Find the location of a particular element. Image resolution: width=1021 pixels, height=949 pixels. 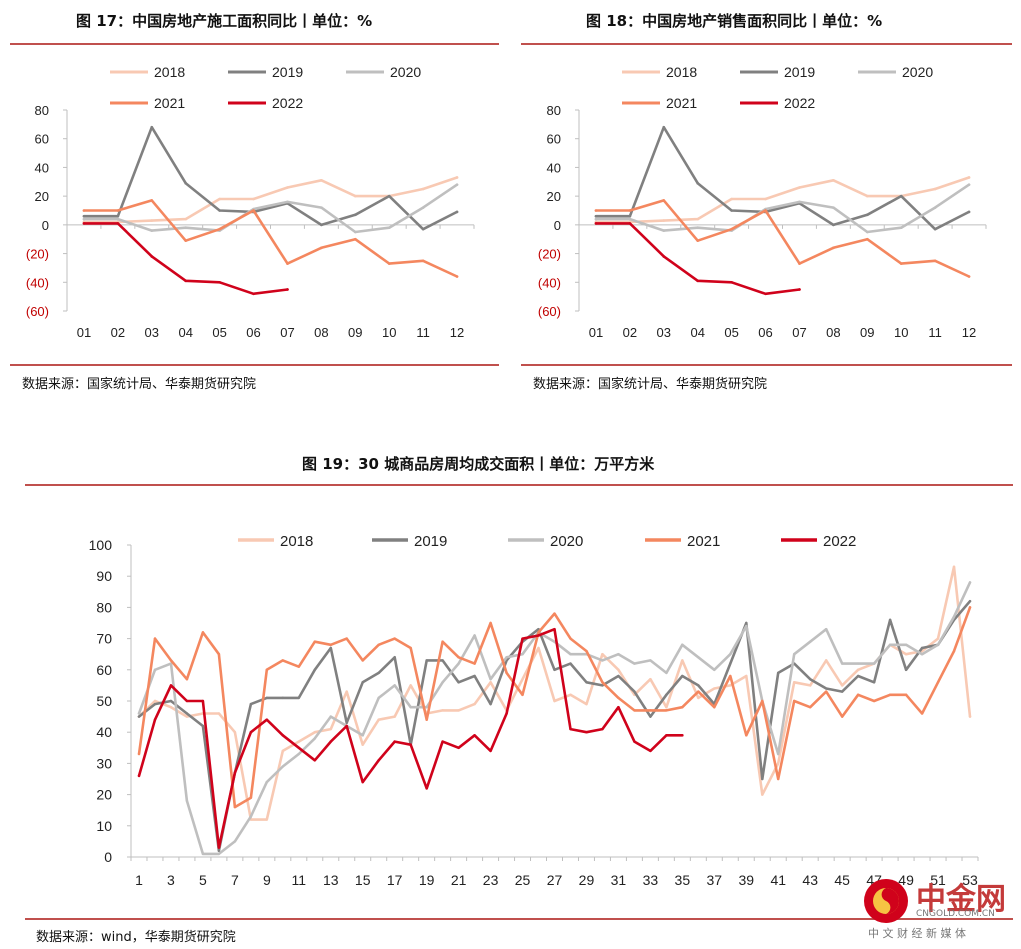

fig19-point-2018-w15 is located at coordinates (362, 744).